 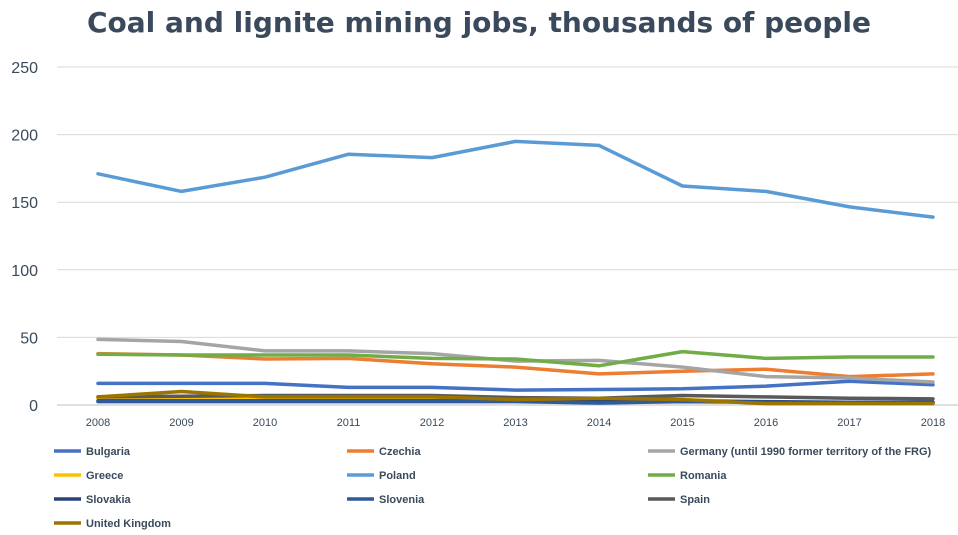 I want to click on legend-item: Czechia, so click(x=384, y=452).